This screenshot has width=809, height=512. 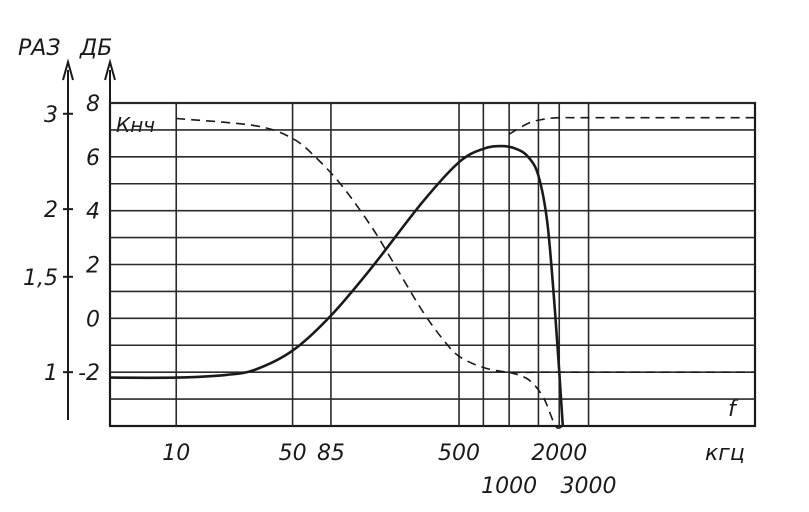 I want to click on x-tick-label: 50, so click(x=293, y=453).